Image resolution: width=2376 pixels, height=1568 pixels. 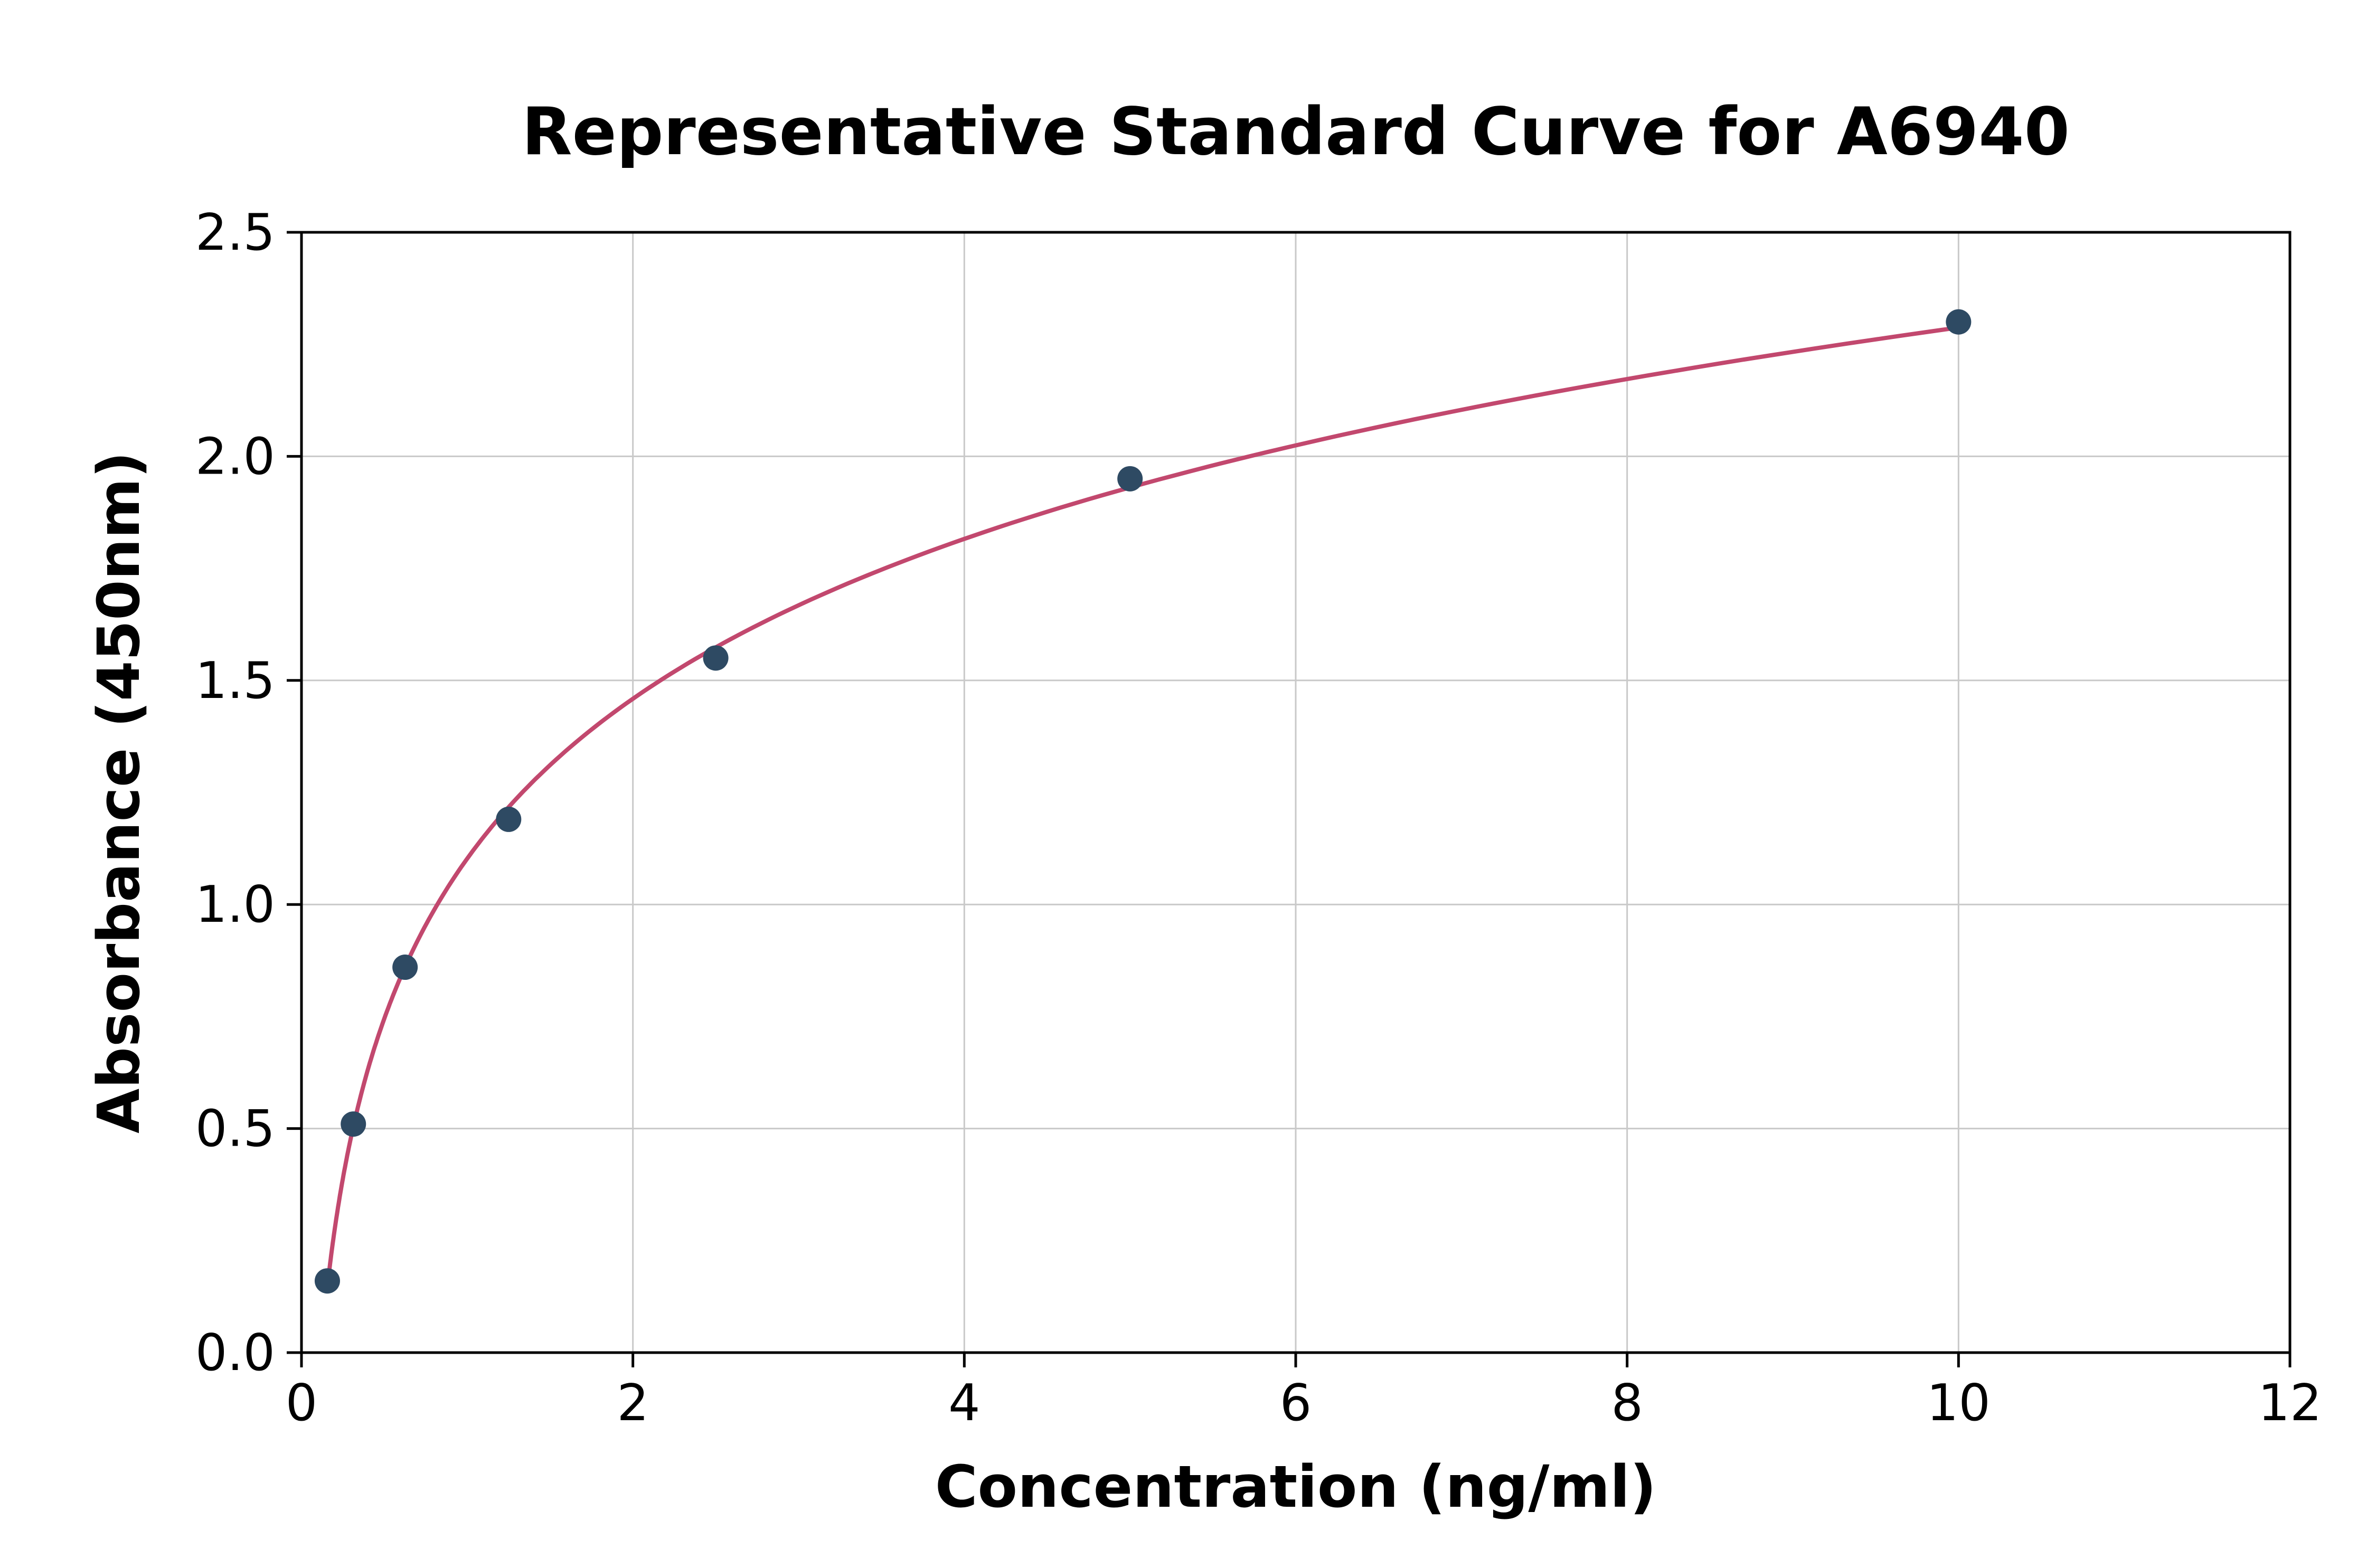 What do you see at coordinates (235, 457) in the screenshot?
I see `y-tick-label: 2.0` at bounding box center [235, 457].